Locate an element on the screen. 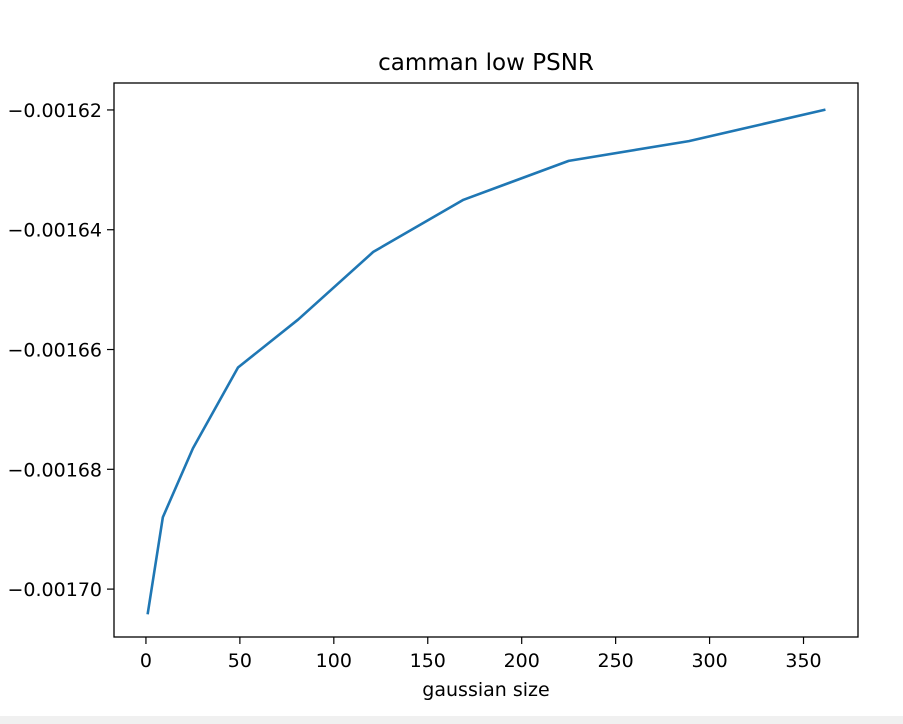 The height and width of the screenshot is (724, 903). x-tick-label: 300 is located at coordinates (709, 661).